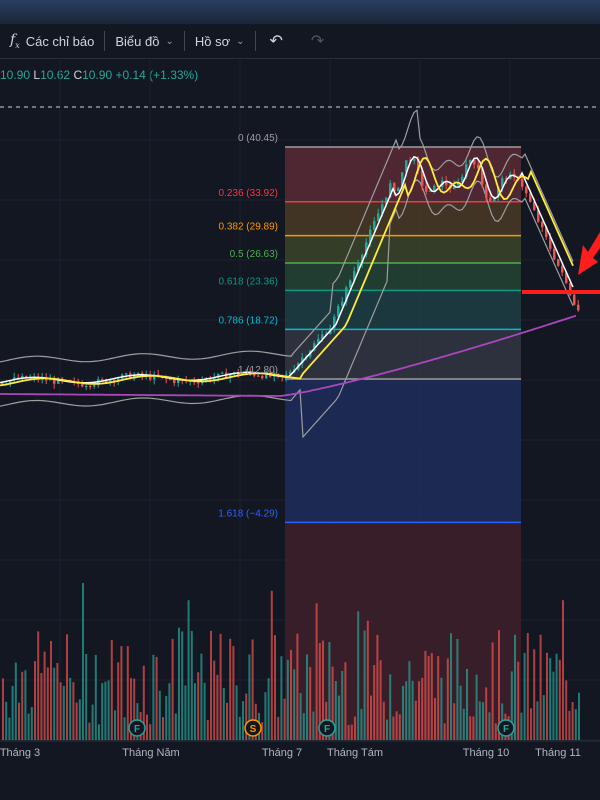  Describe the element at coordinates (99, 75) in the screenshot. I see `ohlc-legend: 10.90 L10.62 C10.90 +0.14 (+1.33%)` at that location.